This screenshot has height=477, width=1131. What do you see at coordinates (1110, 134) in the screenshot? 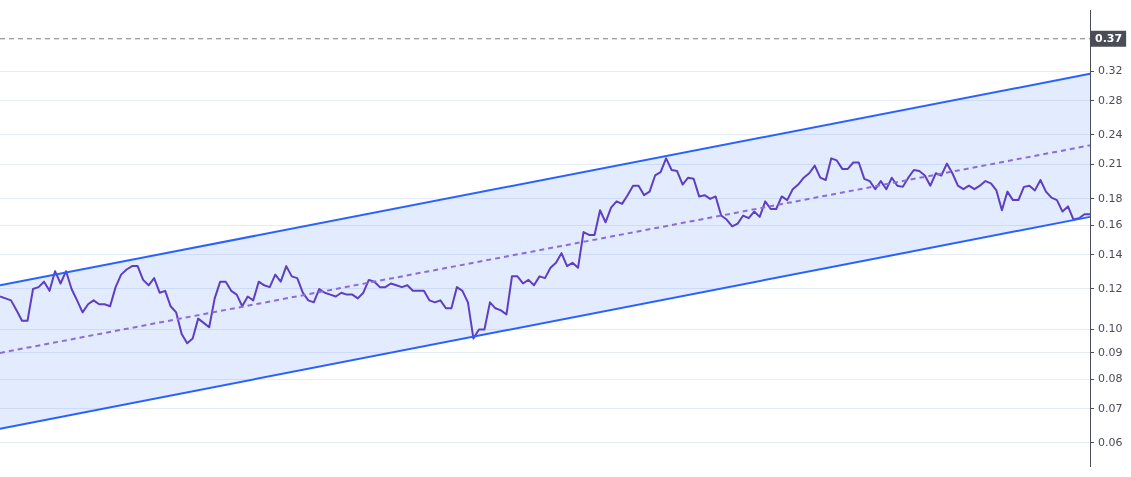
I see `y-tick-label: 0.24` at bounding box center [1110, 134].